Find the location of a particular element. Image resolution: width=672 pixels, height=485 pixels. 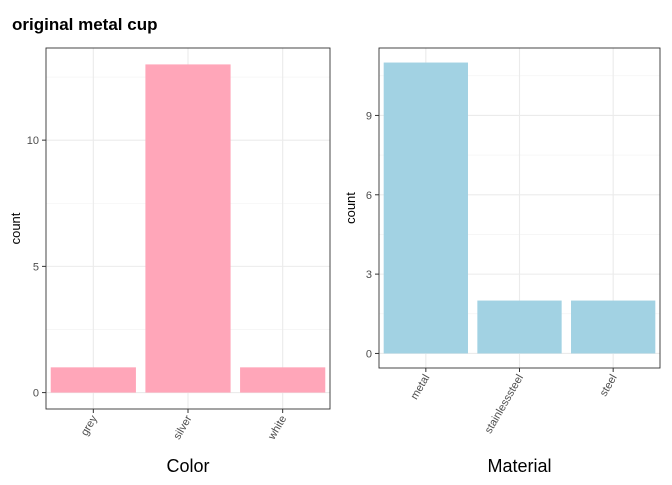

x-tick-label: stainlesssteel is located at coordinates (504, 404).